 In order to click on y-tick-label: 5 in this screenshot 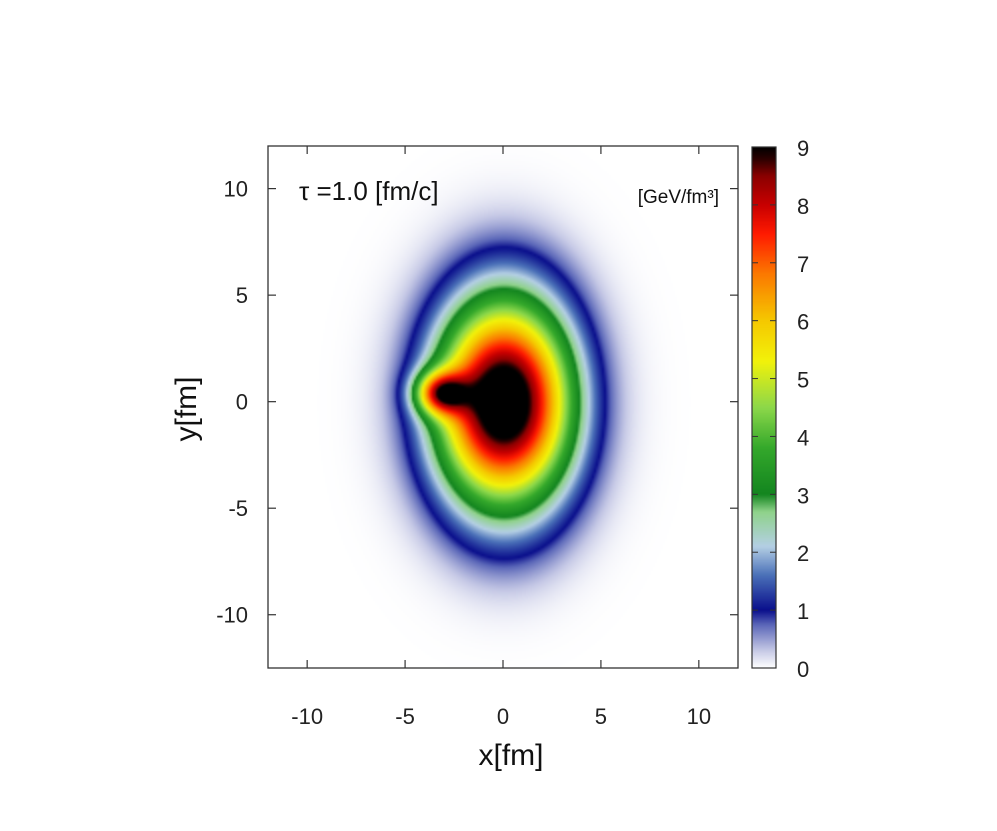, I will do `click(242, 295)`.